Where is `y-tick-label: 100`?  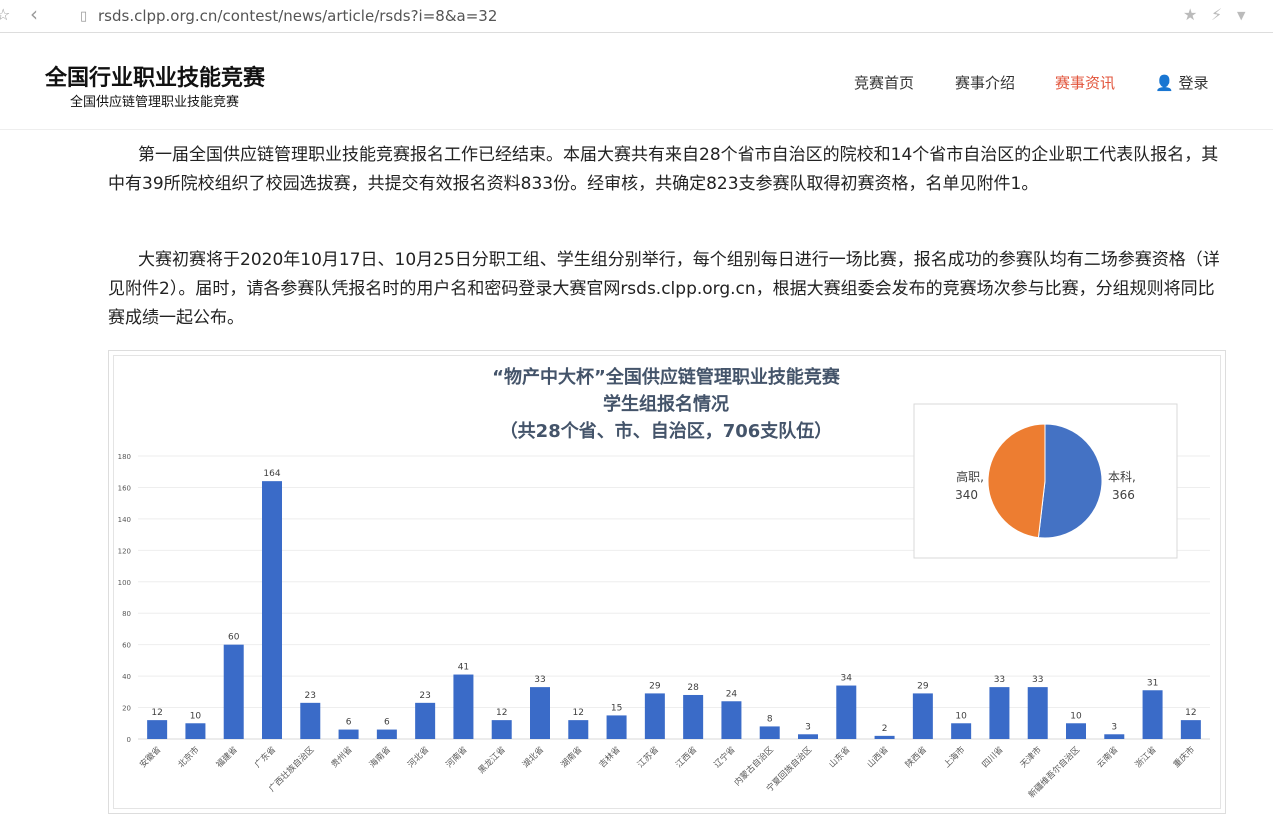 y-tick-label: 100 is located at coordinates (124, 583).